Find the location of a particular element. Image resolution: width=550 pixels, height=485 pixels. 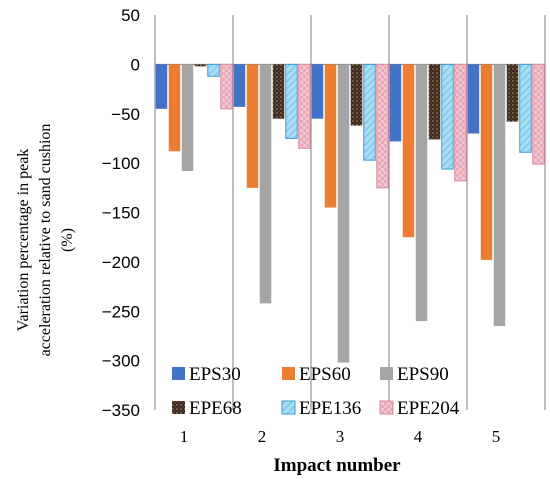

x-axis-label: Impact number is located at coordinates (337, 465).